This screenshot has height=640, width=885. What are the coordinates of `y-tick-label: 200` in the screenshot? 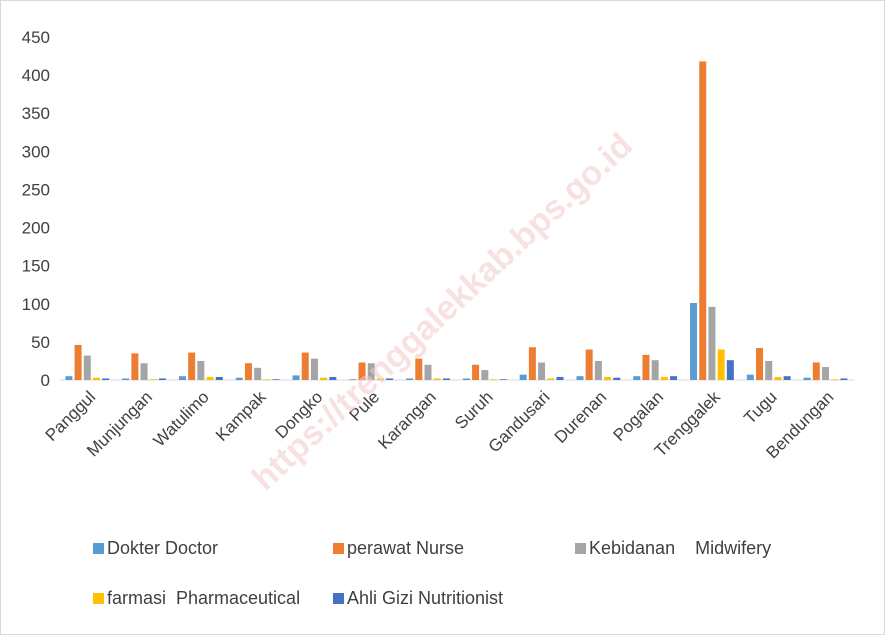 It's located at (36, 228).